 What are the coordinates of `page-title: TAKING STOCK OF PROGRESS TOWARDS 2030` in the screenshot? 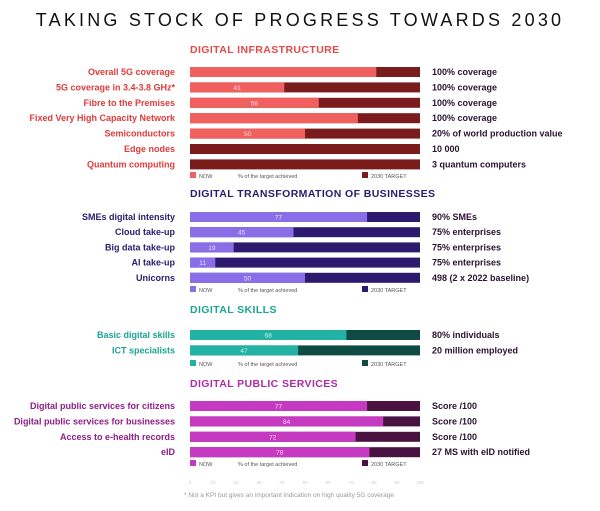 It's located at (300, 20).